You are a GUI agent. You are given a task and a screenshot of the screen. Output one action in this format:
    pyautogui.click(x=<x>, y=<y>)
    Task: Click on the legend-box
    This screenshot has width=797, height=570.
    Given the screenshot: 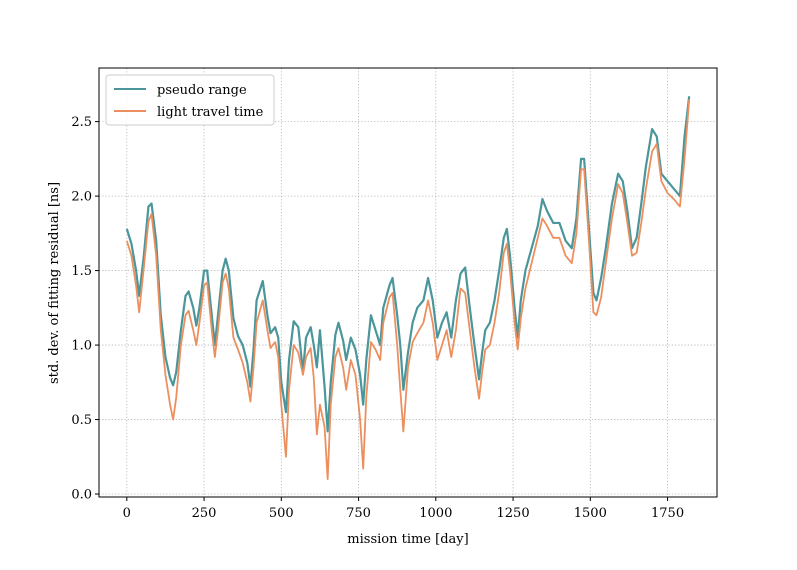 What is the action you would take?
    pyautogui.click(x=190, y=100)
    